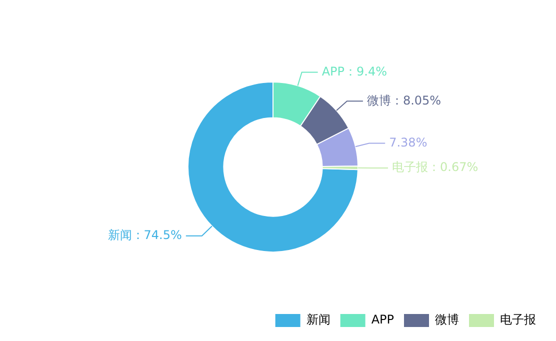  Describe the element at coordinates (447, 319) in the screenshot. I see `legend-label: 微博` at that location.